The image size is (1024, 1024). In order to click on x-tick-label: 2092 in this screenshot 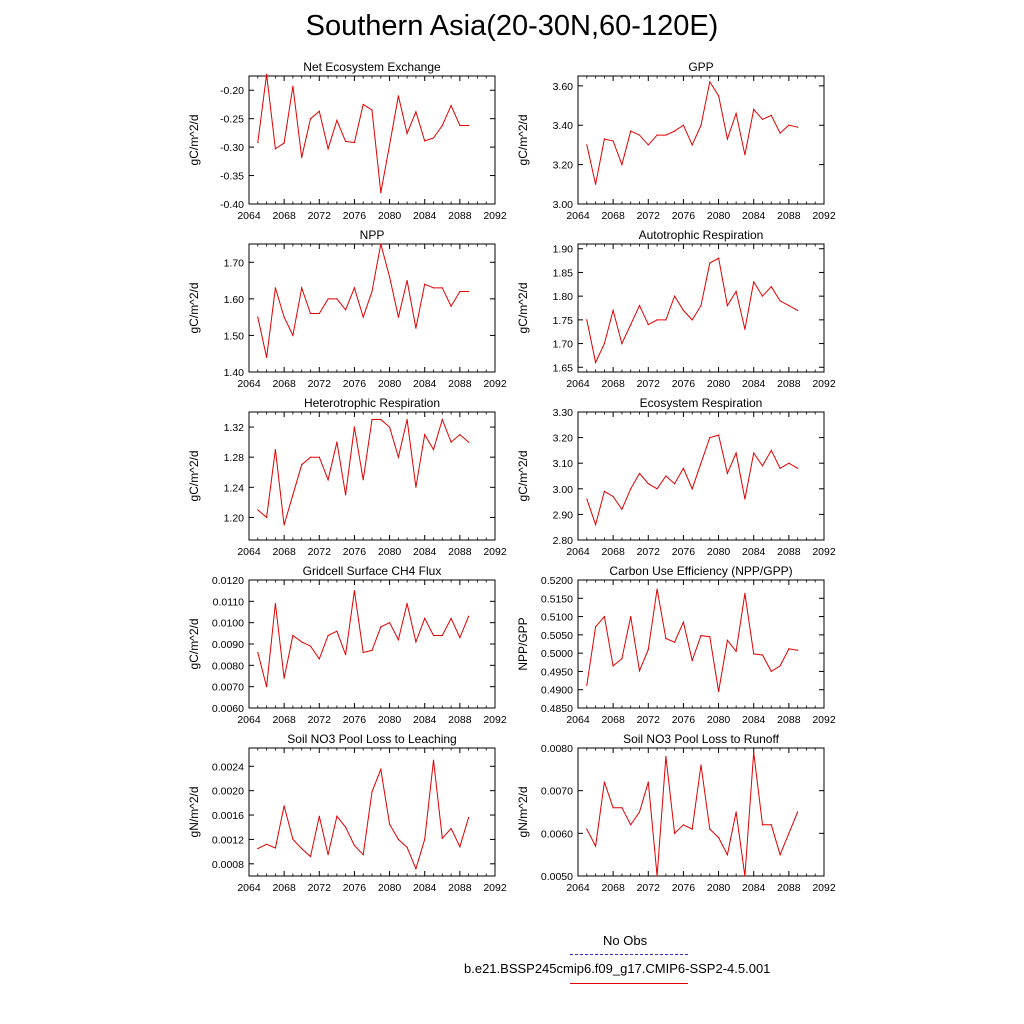, I will do `click(495, 720)`.